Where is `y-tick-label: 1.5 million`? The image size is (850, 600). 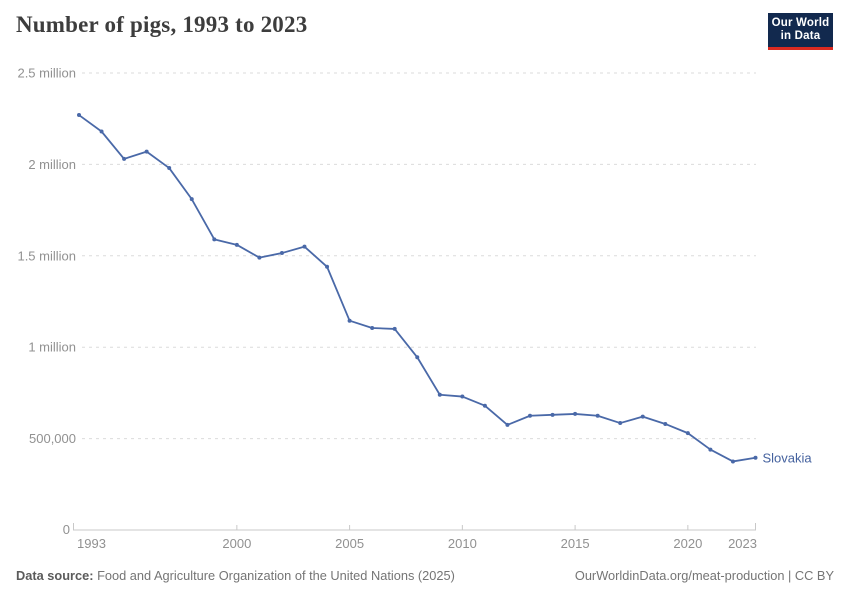
y-tick-label: 1.5 million is located at coordinates (46, 255).